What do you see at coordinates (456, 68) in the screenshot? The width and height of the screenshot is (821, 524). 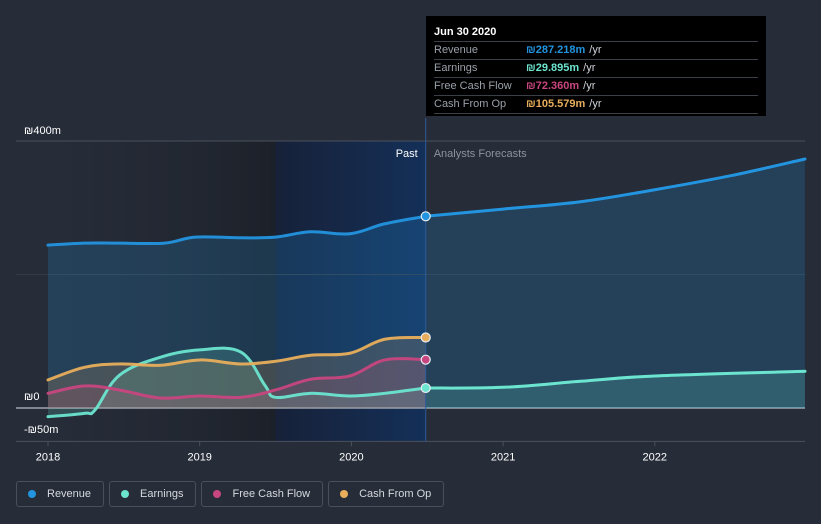 I see `tooltip-label: Earnings` at bounding box center [456, 68].